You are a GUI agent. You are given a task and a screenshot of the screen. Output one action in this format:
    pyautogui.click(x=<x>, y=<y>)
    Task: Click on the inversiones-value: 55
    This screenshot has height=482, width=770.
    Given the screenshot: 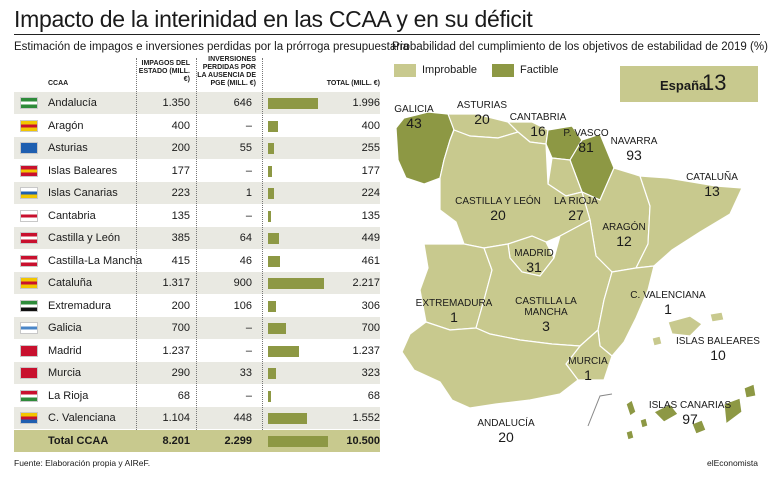 What is the action you would take?
    pyautogui.click(x=245, y=148)
    